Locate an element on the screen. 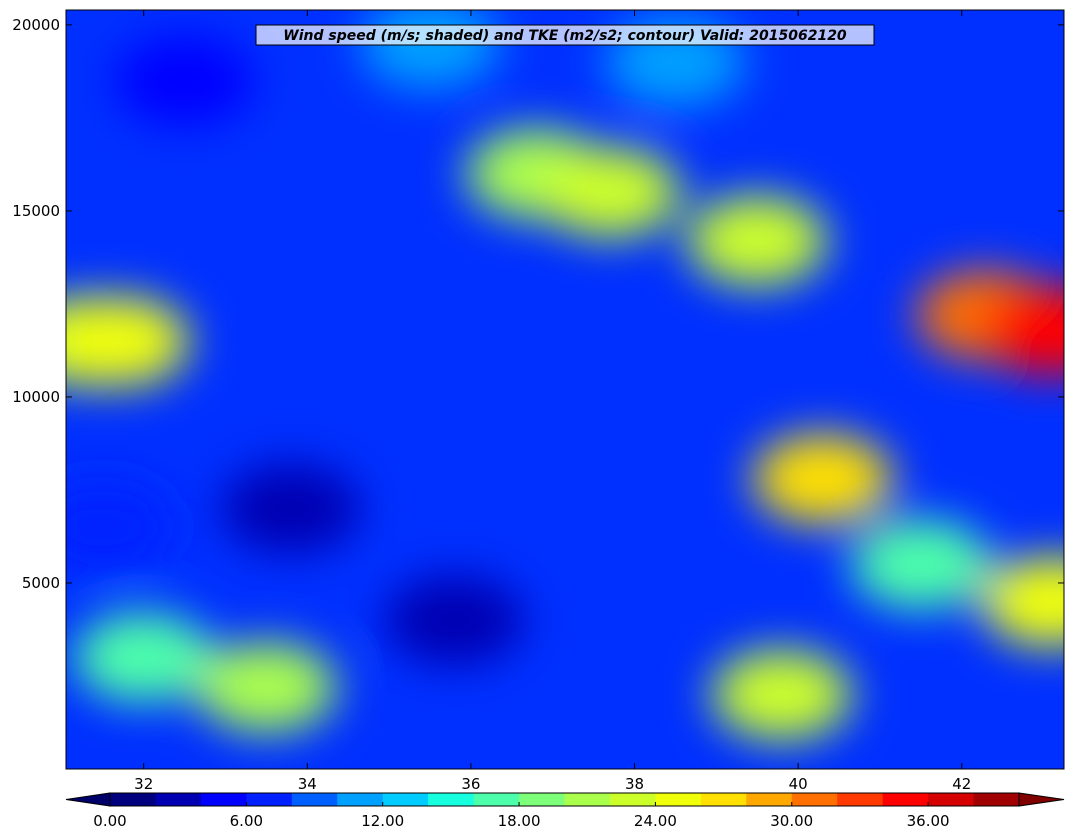 Image resolution: width=1074 pixels, height=838 pixels. x-tick-label-34: 34 is located at coordinates (307, 784).